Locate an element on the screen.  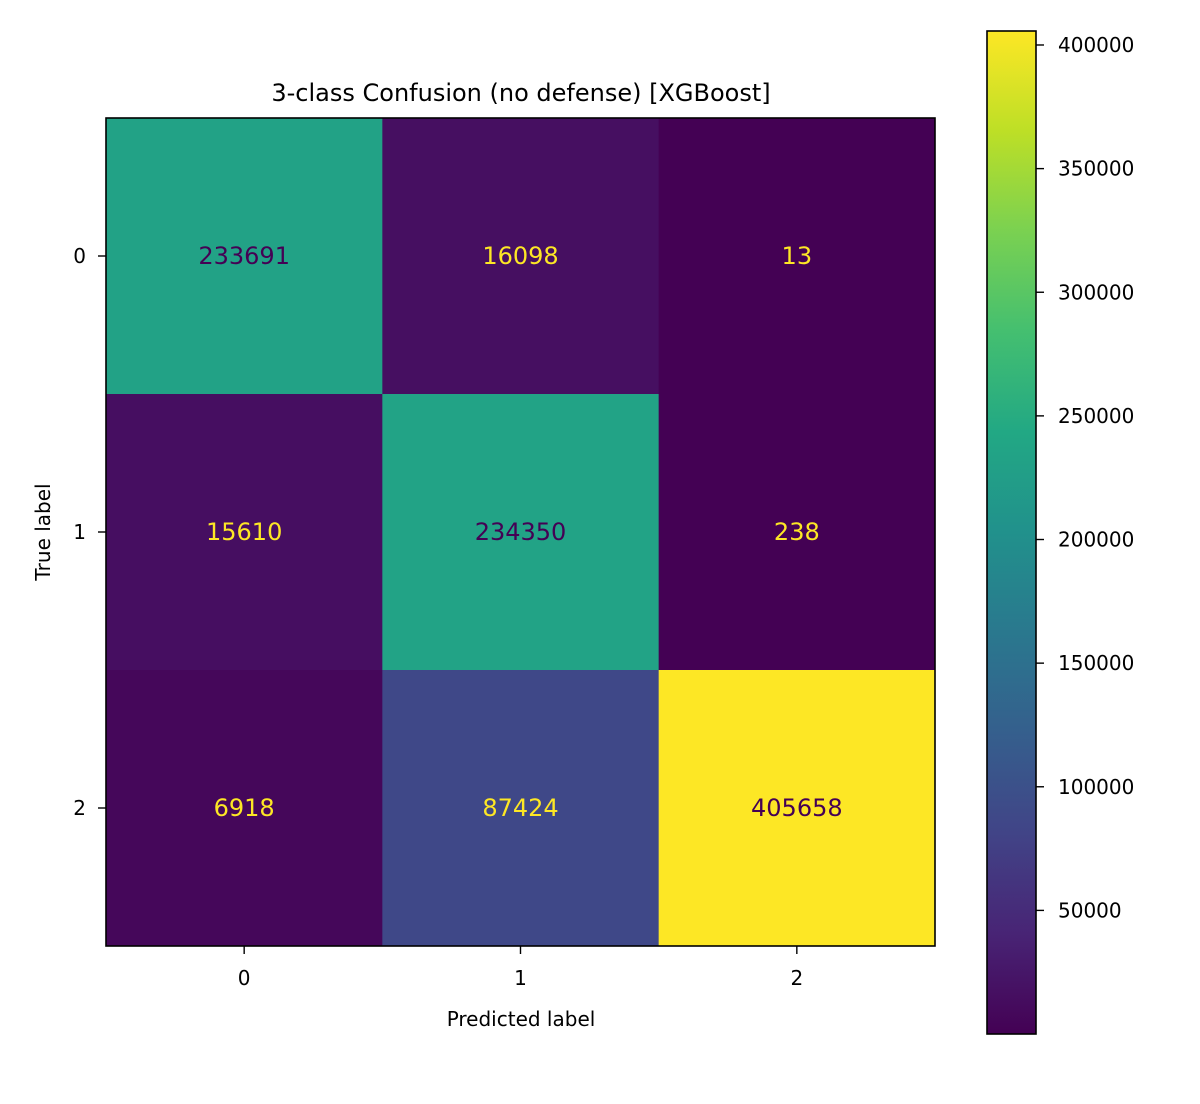
cell-value-0-1: 16098 is located at coordinates (520, 256).